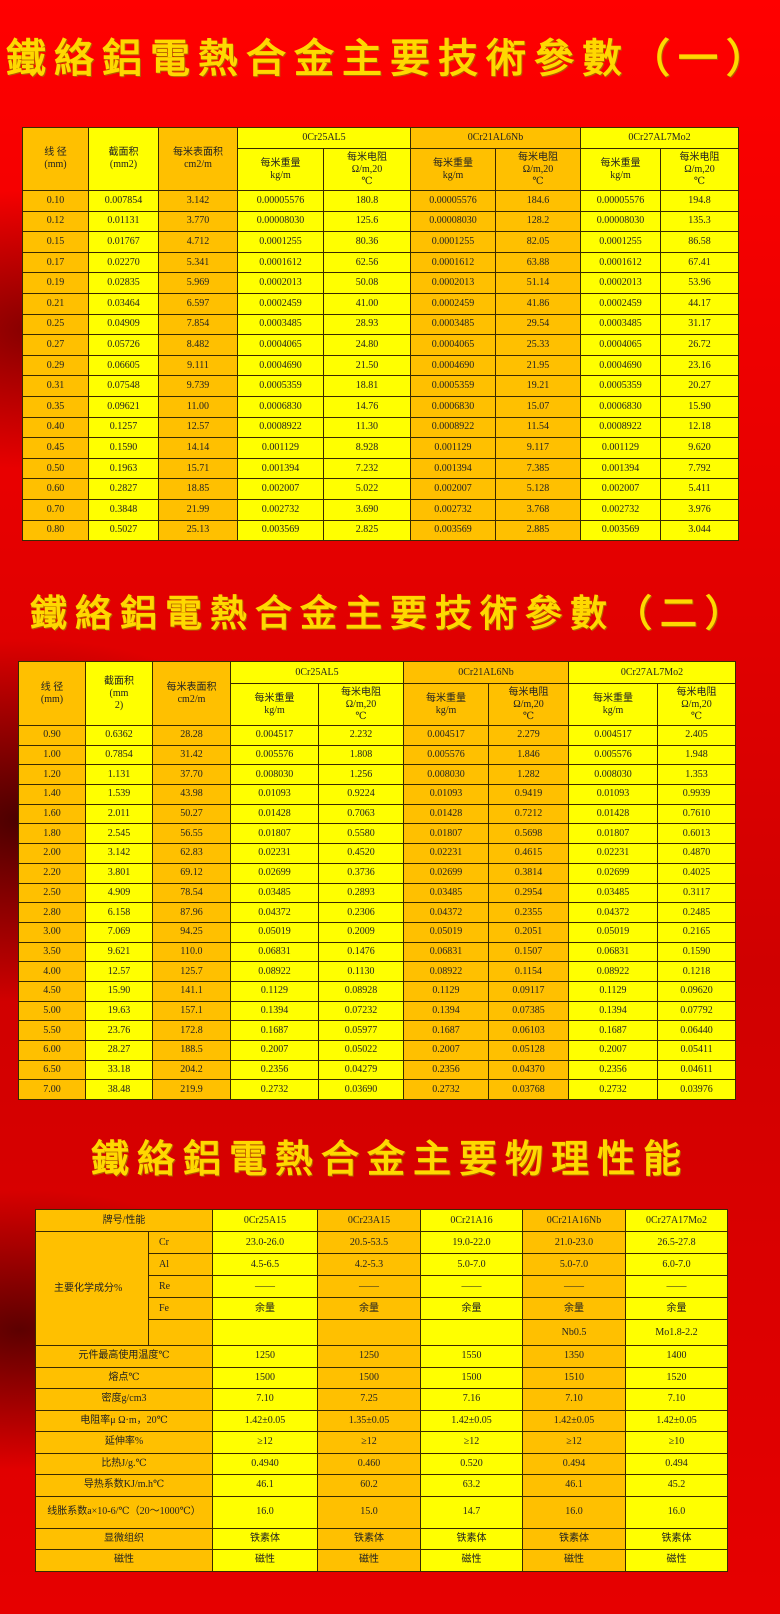 Image resolution: width=780 pixels, height=1614 pixels. Describe the element at coordinates (180, 1242) in the screenshot. I see `element-label: Cr` at that location.